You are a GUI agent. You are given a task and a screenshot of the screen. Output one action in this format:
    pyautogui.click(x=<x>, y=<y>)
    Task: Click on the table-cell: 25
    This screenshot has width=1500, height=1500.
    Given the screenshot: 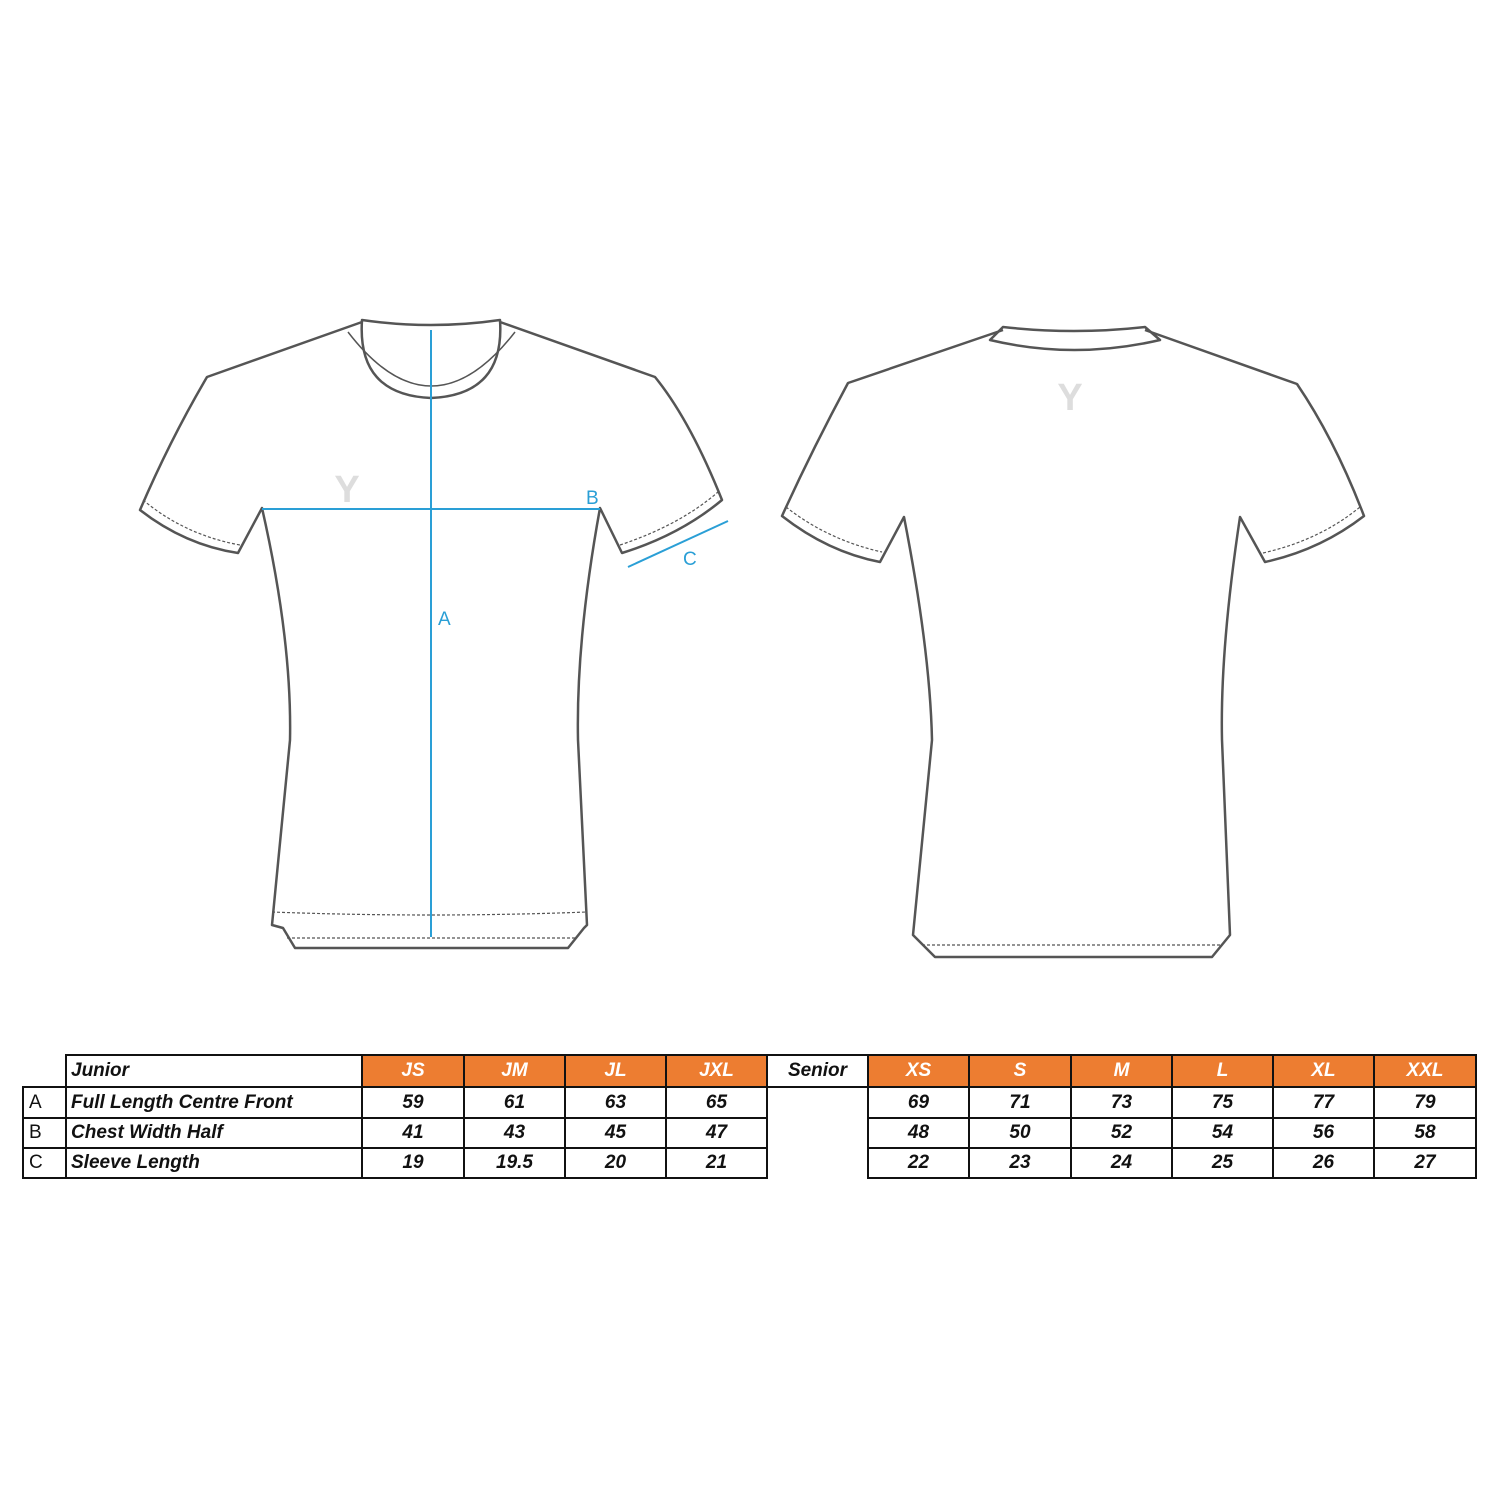 What is the action you would take?
    pyautogui.click(x=1222, y=1163)
    